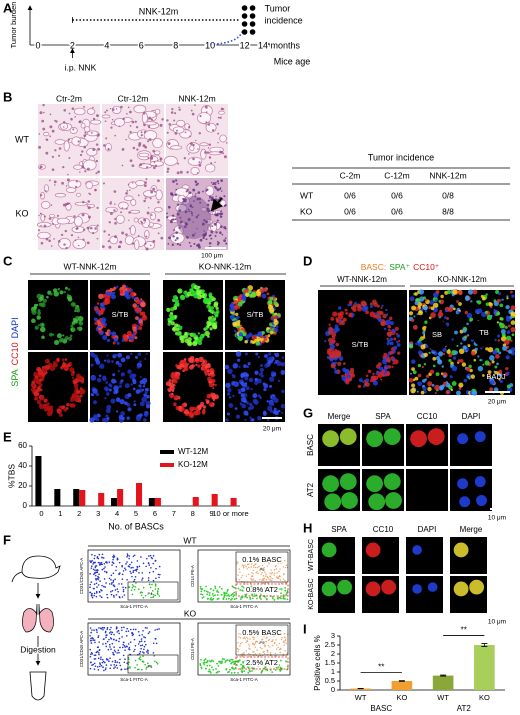  What do you see at coordinates (133, 230) in the screenshot?
I see `alveolus` at bounding box center [133, 230].